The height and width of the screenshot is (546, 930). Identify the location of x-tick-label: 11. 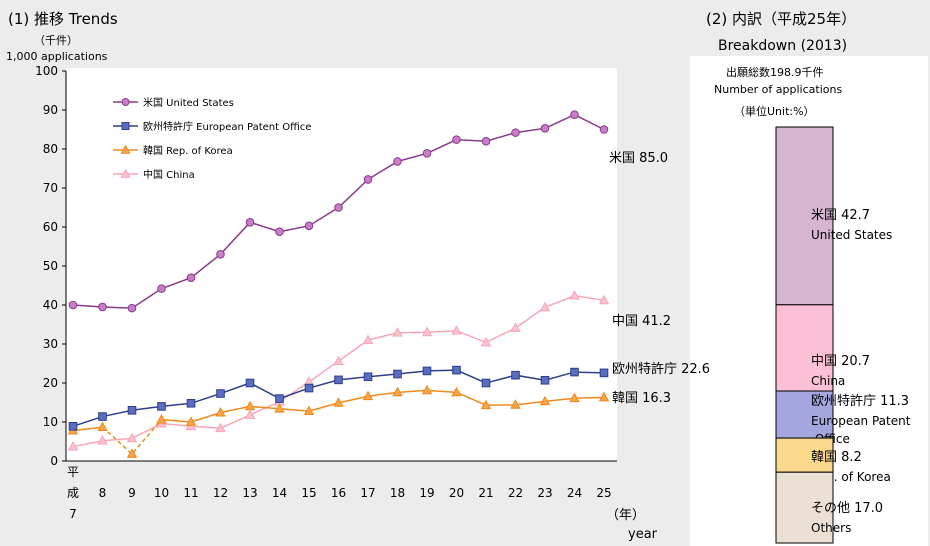
(190, 493).